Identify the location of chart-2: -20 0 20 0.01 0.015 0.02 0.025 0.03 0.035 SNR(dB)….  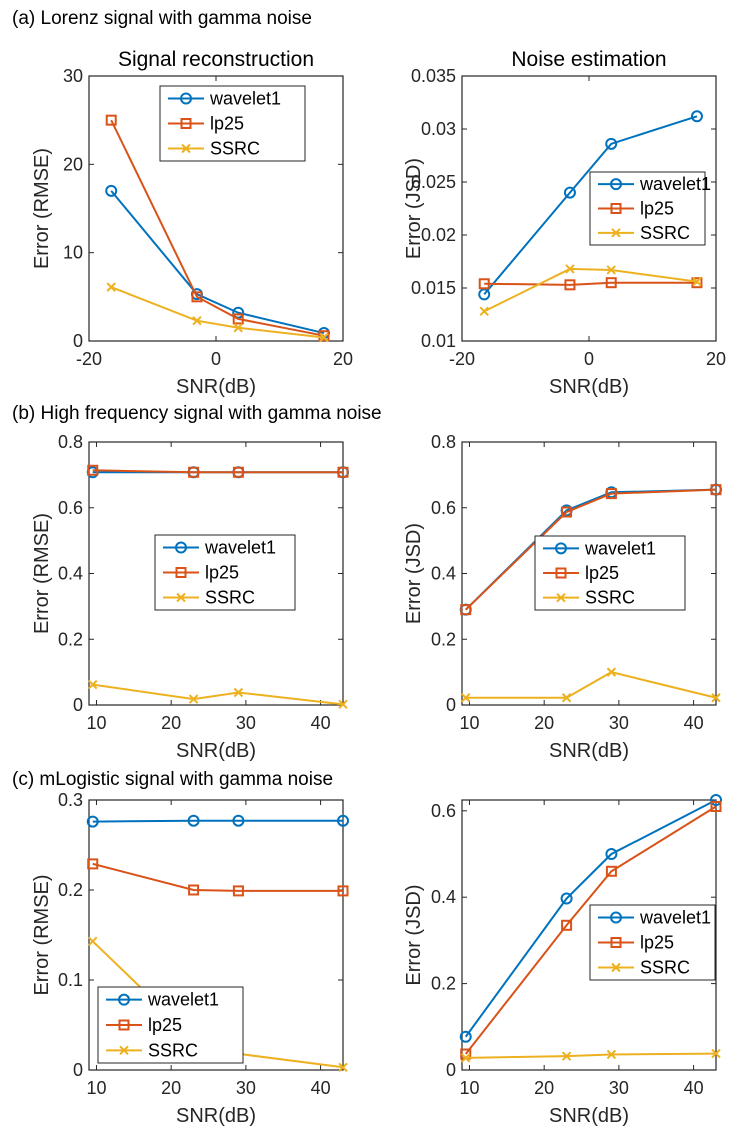
(564, 223).